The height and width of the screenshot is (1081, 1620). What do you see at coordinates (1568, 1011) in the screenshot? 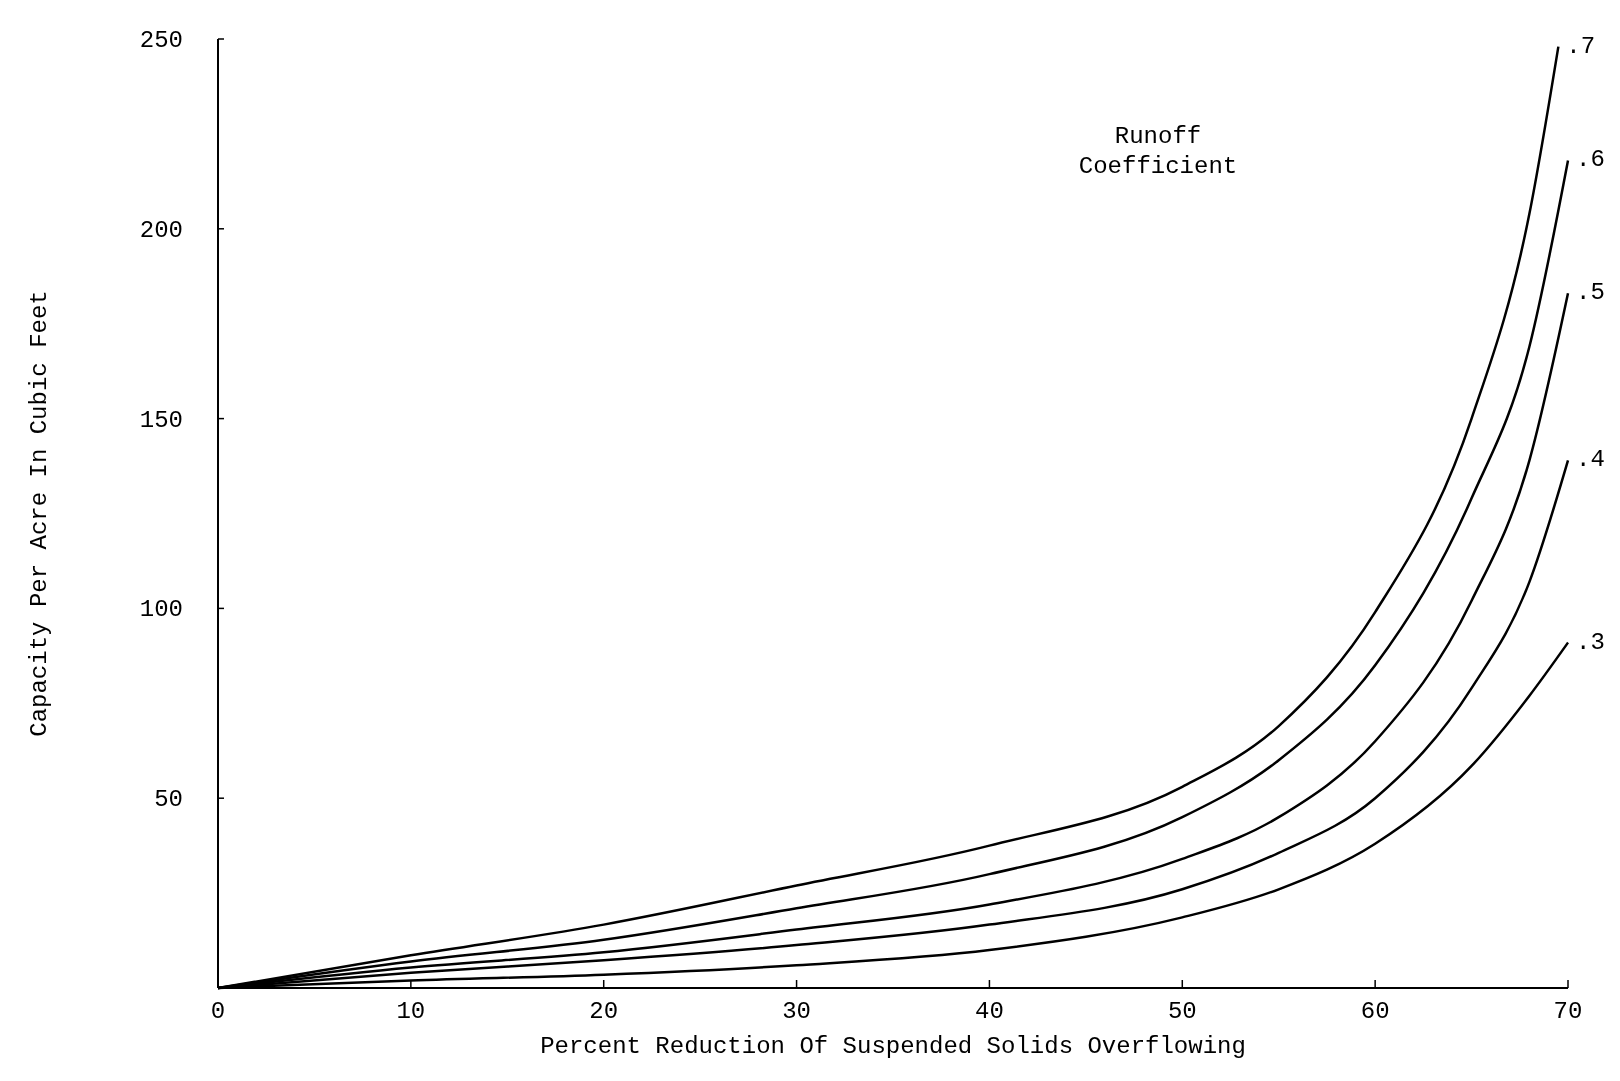
I see `x-tick-label: 70` at bounding box center [1568, 1011].